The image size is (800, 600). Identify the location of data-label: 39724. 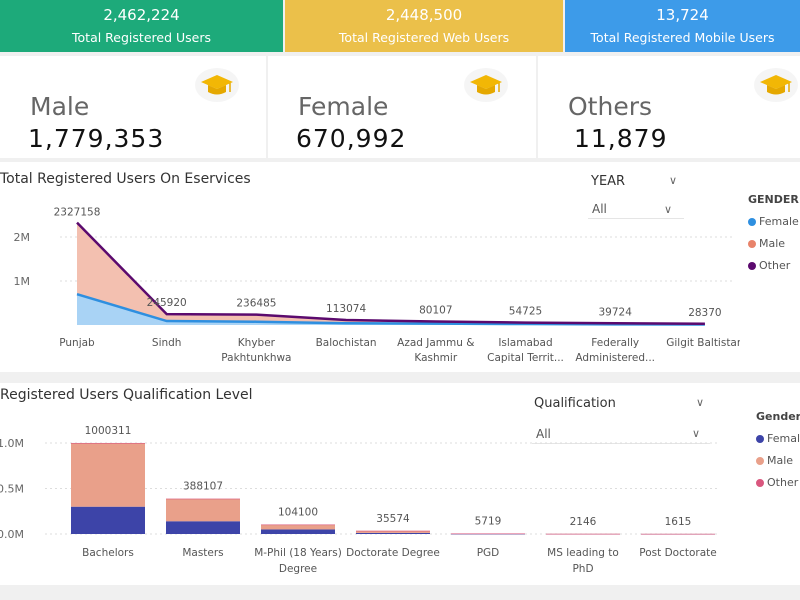
(615, 312).